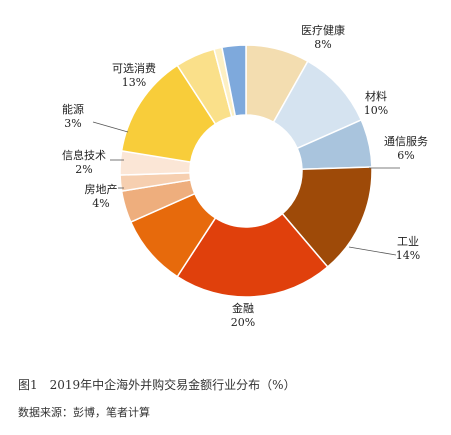  I want to click on slice-label: 材料, so click(376, 96).